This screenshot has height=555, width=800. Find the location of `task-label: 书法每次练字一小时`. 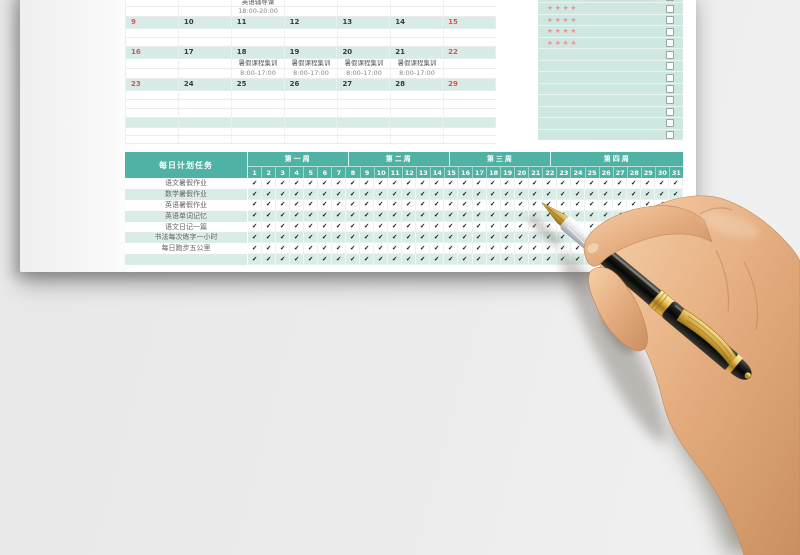

task-label: 书法每次练字一小时 is located at coordinates (186, 238).